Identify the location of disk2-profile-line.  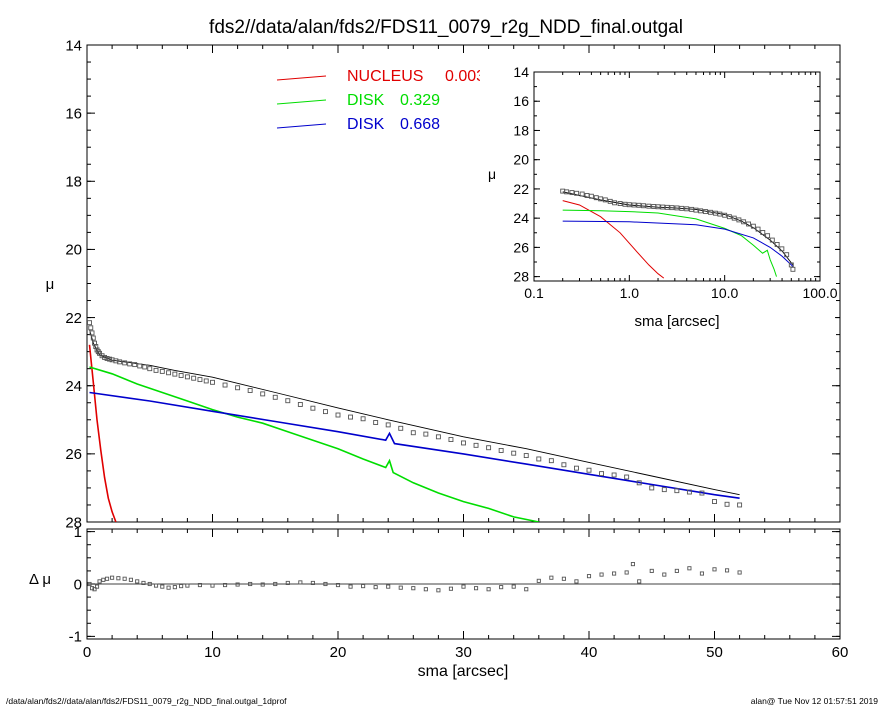
(414, 445).